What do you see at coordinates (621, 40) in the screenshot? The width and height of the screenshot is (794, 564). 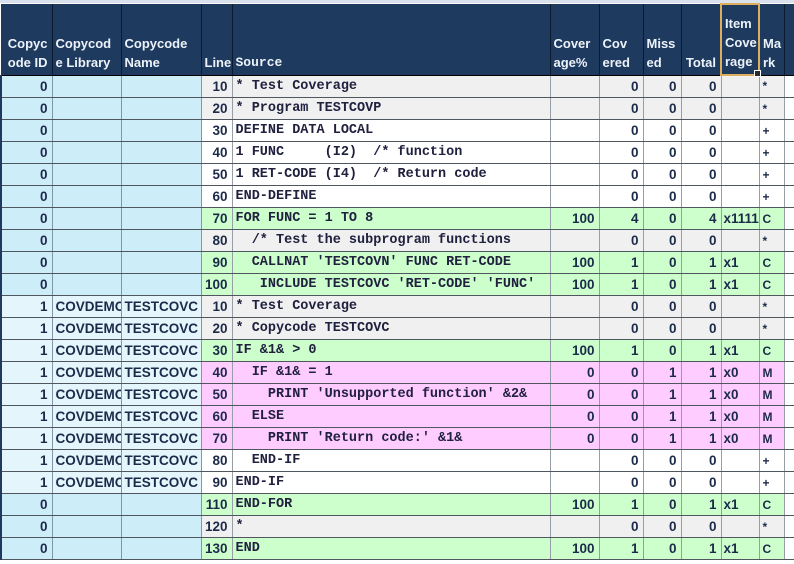 I see `col-header-covered: Cov ered` at bounding box center [621, 40].